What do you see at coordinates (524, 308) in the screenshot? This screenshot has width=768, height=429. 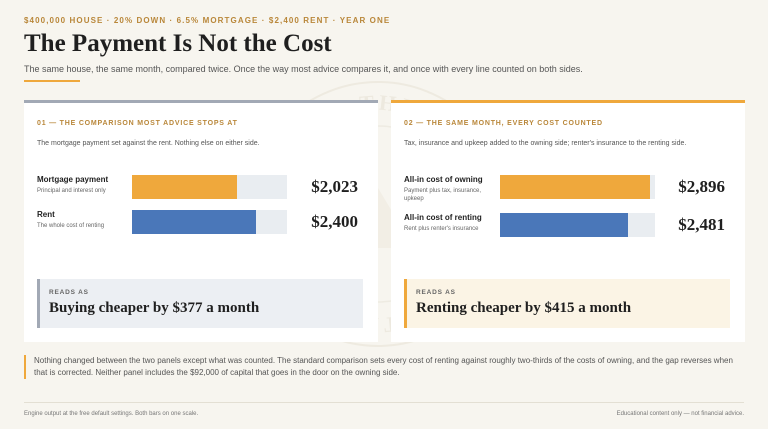 I see `reads-as-text: Renting cheaper by $415 a month` at bounding box center [524, 308].